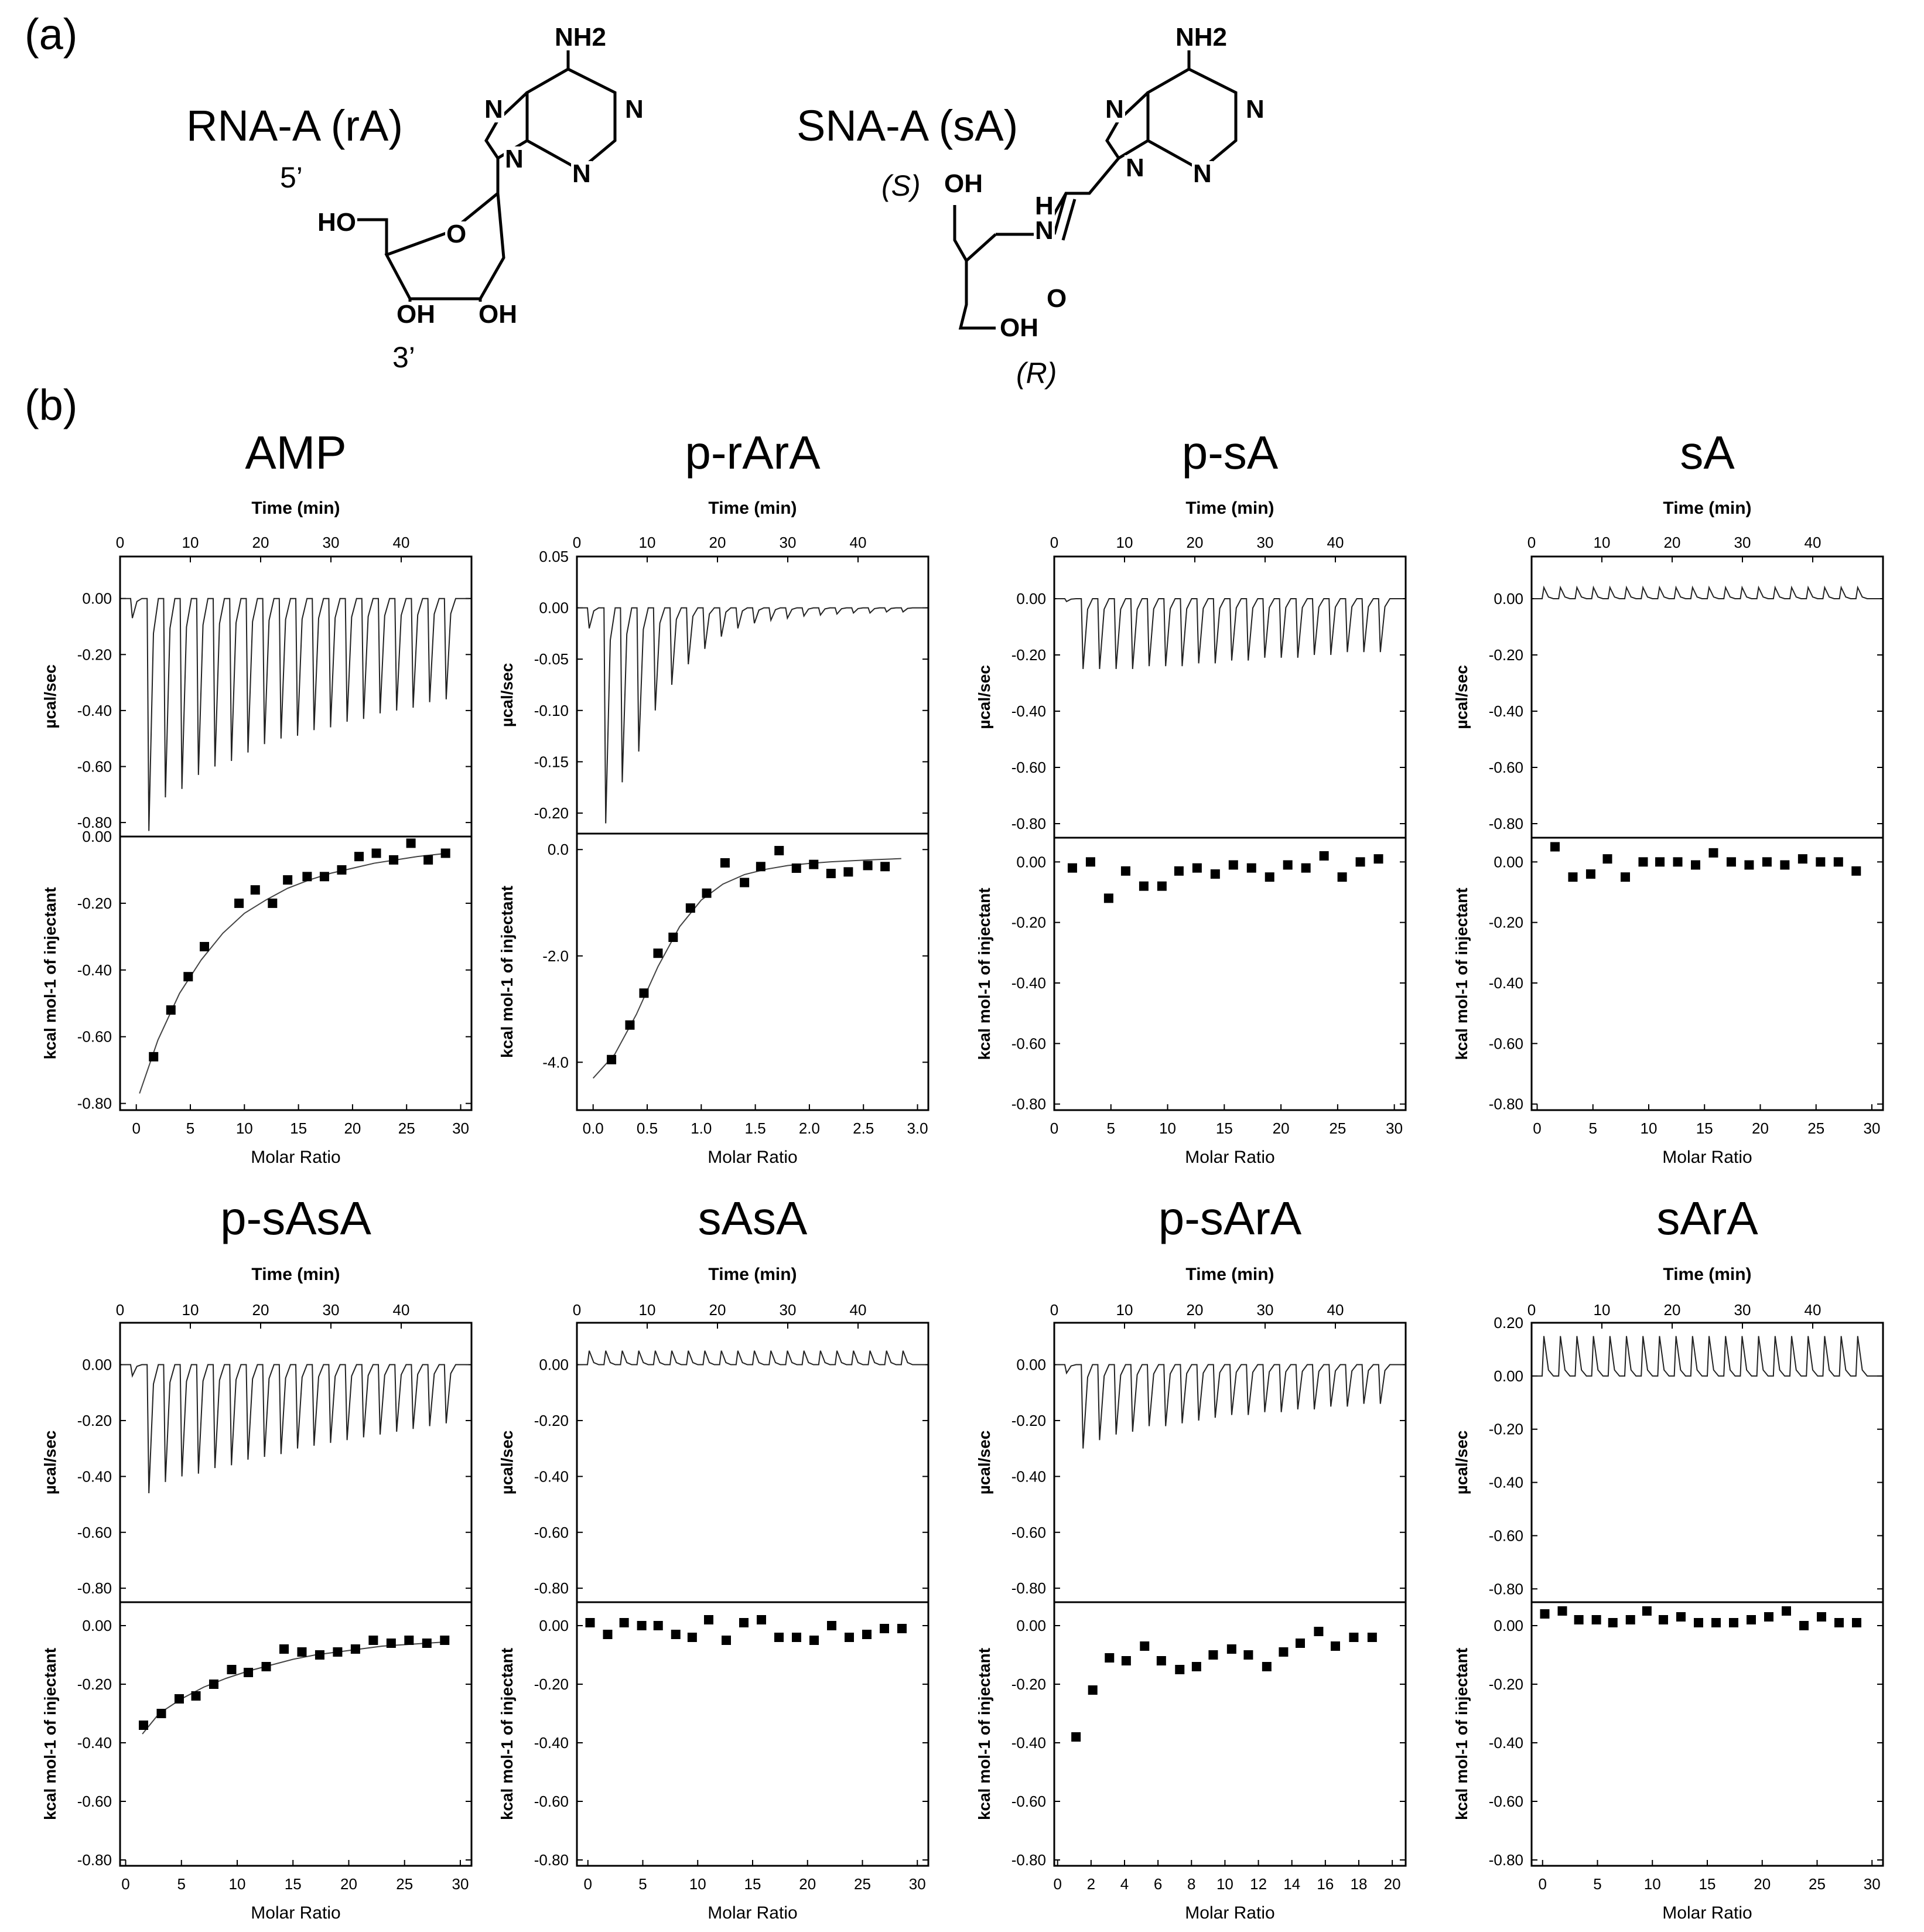  I want to click on time-tick-label: 0, so click(120, 1310).